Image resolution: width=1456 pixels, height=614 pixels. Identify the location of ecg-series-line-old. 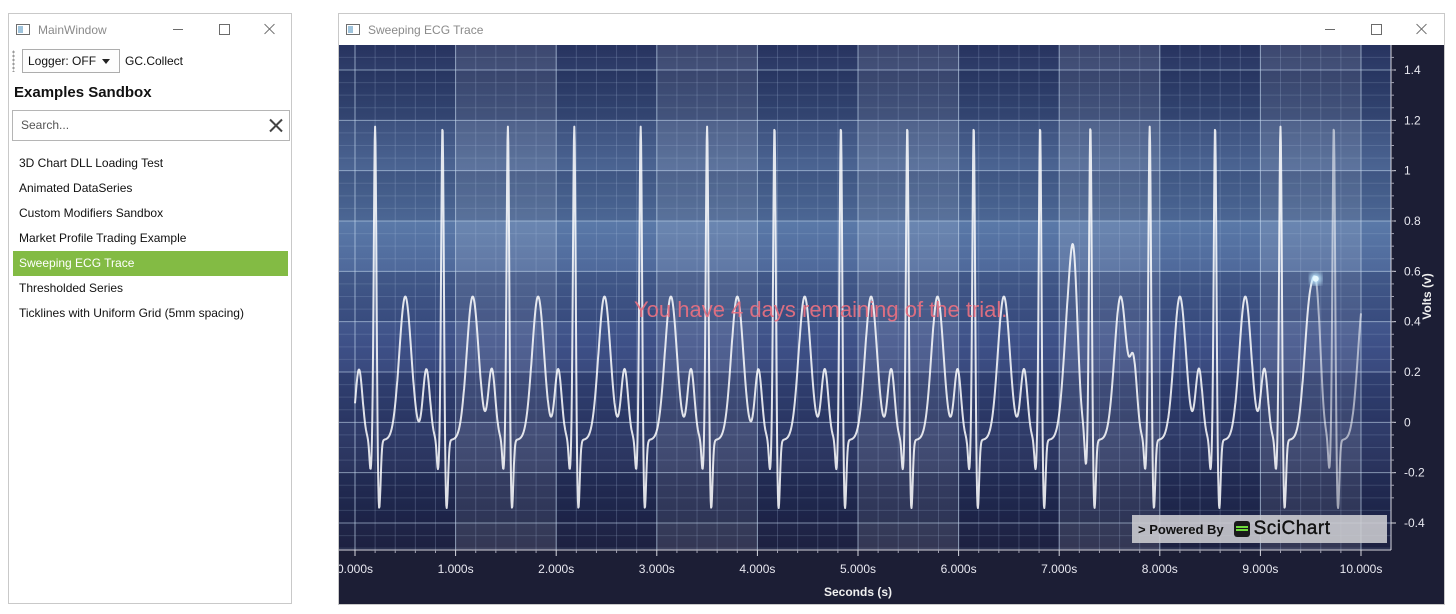
(1338, 318).